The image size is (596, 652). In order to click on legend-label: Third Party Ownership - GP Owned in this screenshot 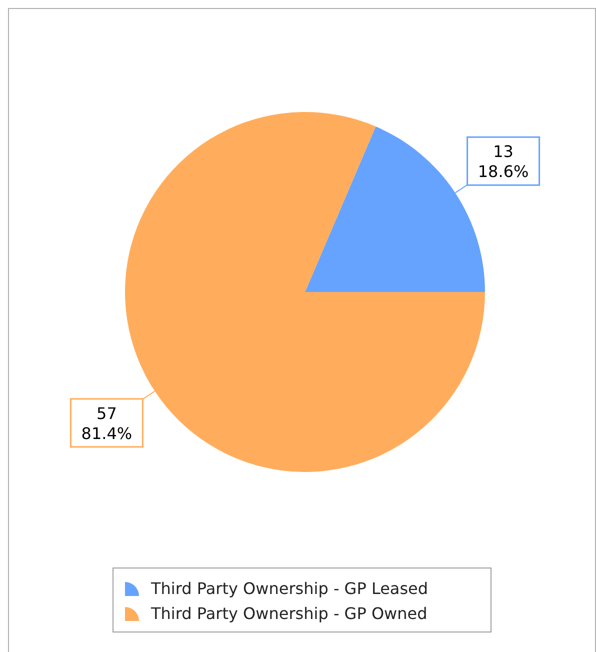, I will do `click(289, 613)`.